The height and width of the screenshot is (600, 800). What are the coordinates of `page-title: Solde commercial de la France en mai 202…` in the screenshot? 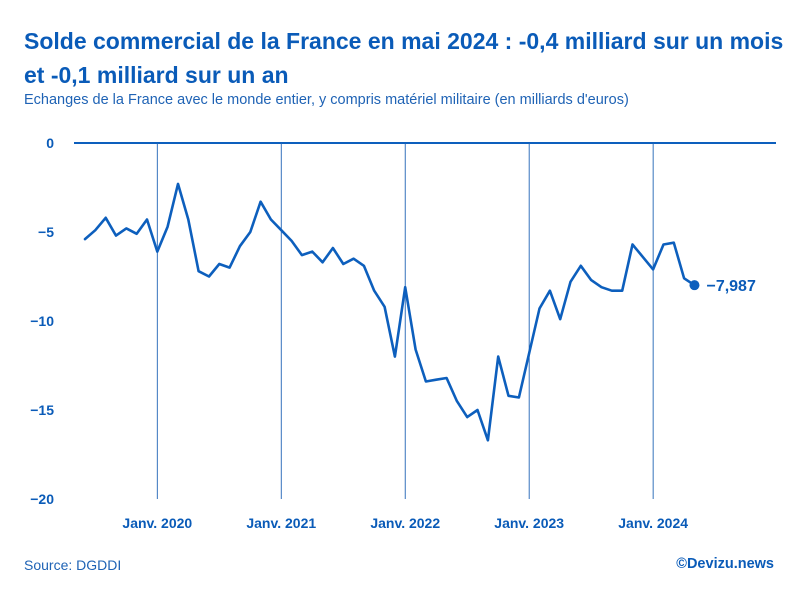 It's located at (404, 58).